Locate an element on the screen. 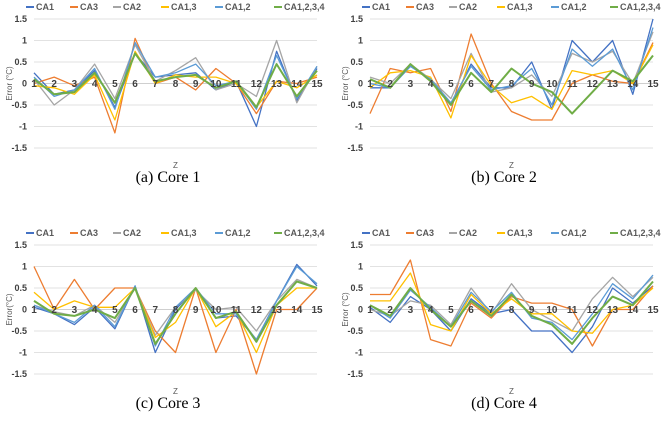 The width and height of the screenshot is (672, 422). y-axis-label: Error(°C) is located at coordinates (9, 309).